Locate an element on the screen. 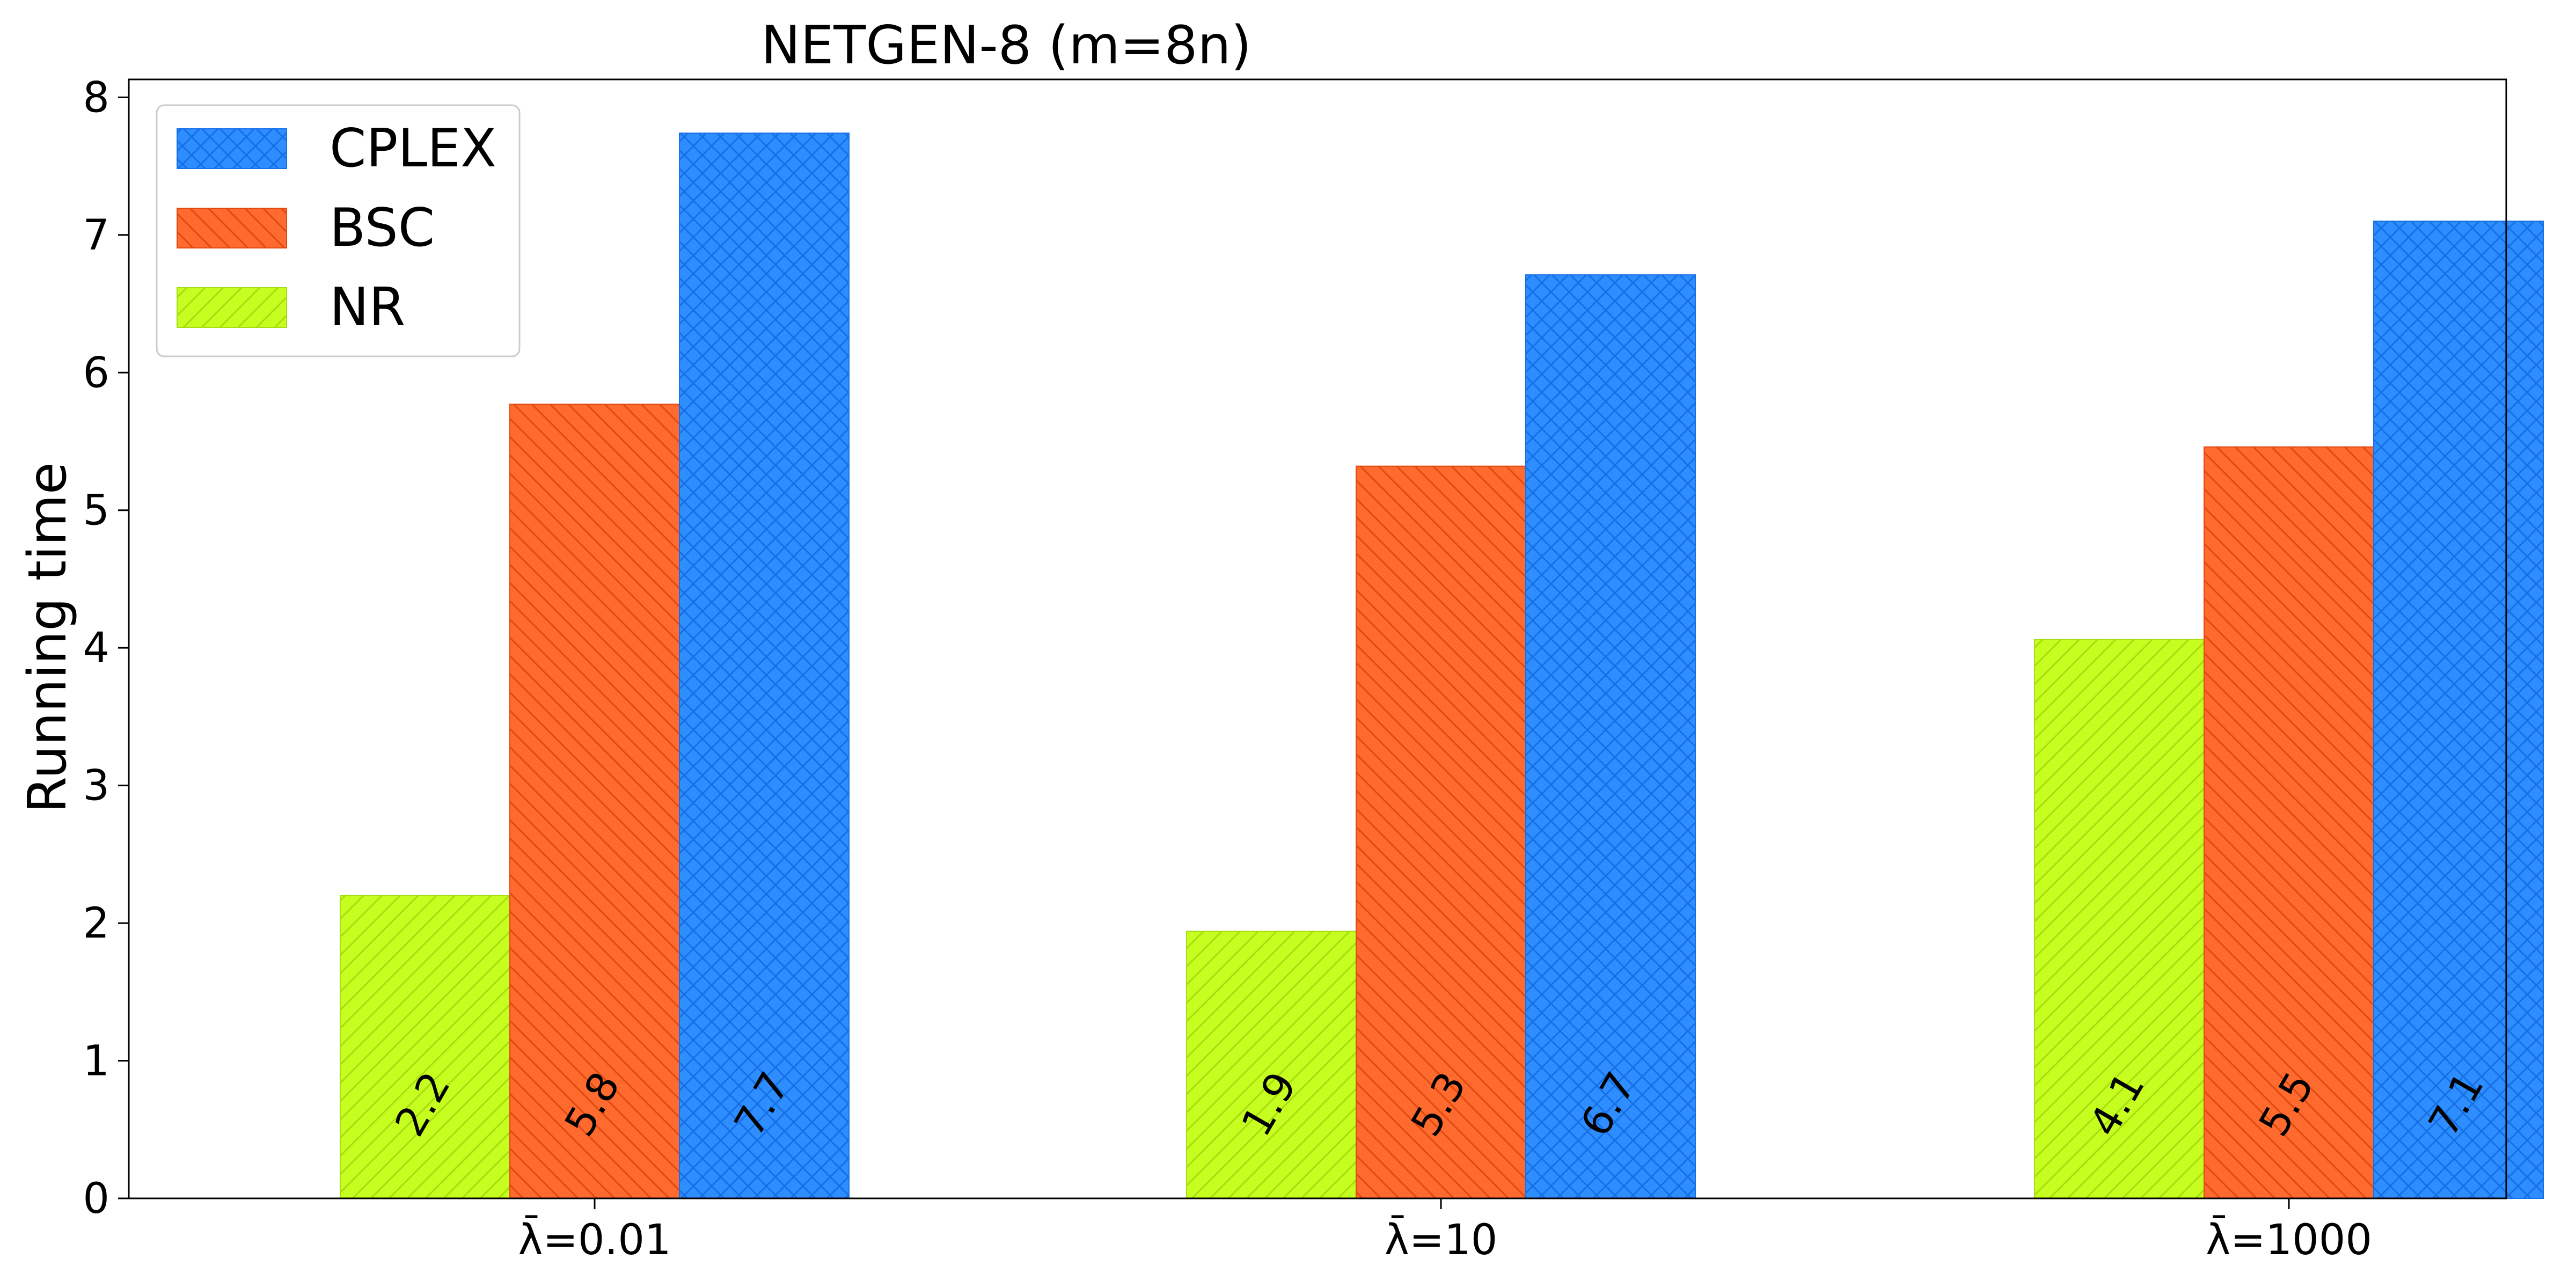 The image size is (2576, 1288). x-tick-label: λ̄=1000 is located at coordinates (2289, 1239).